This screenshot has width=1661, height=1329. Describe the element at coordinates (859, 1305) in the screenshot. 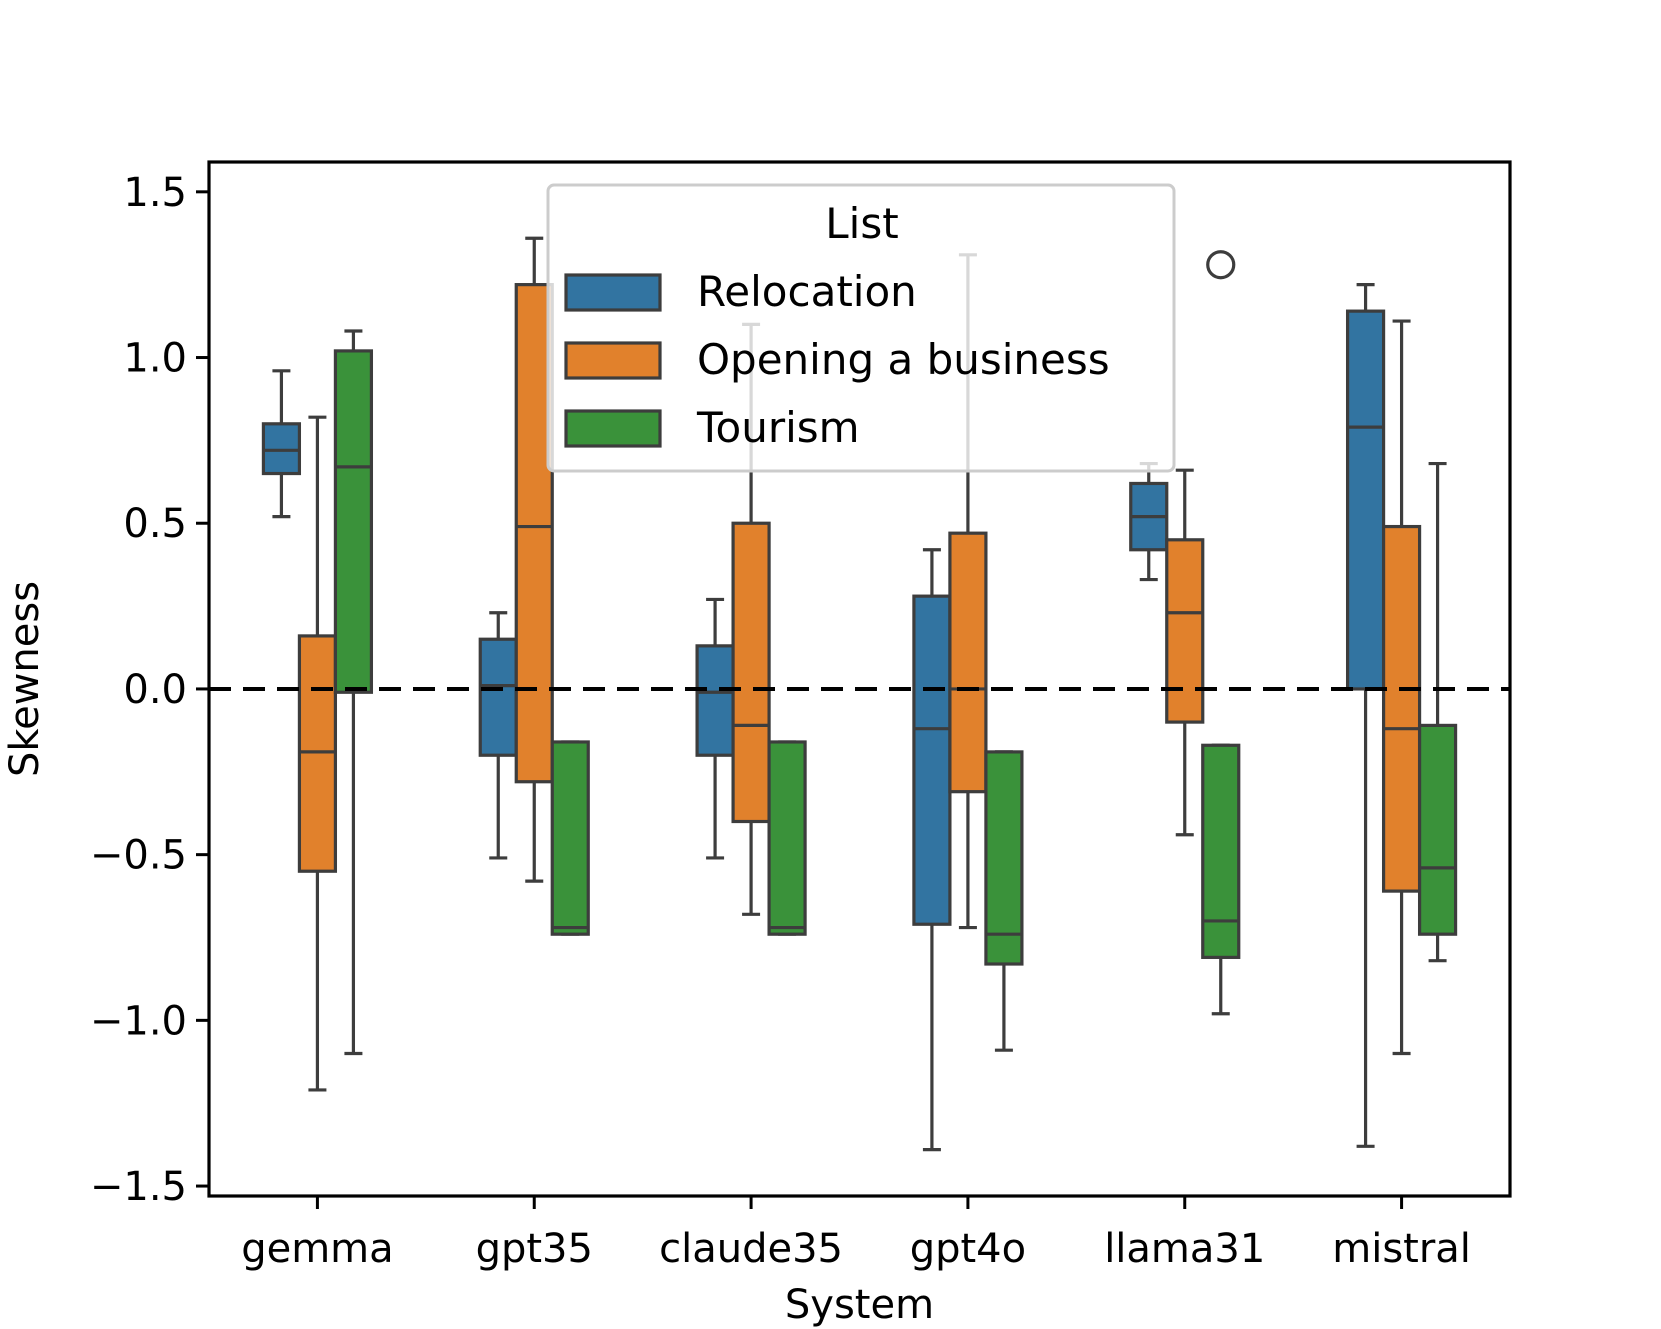

I see `x-axis-label: System` at that location.